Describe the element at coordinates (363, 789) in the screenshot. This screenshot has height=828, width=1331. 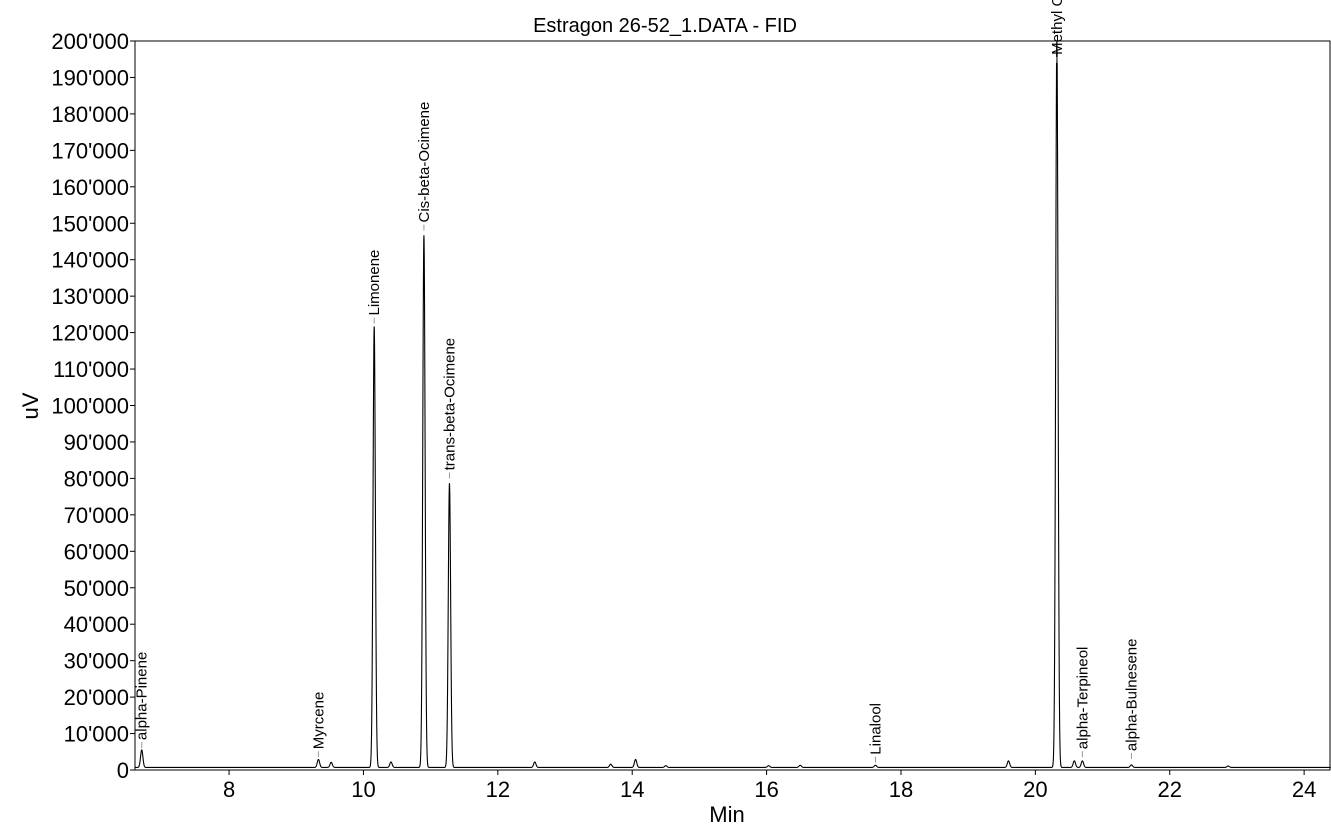
I see `x-tick-label: 10` at that location.